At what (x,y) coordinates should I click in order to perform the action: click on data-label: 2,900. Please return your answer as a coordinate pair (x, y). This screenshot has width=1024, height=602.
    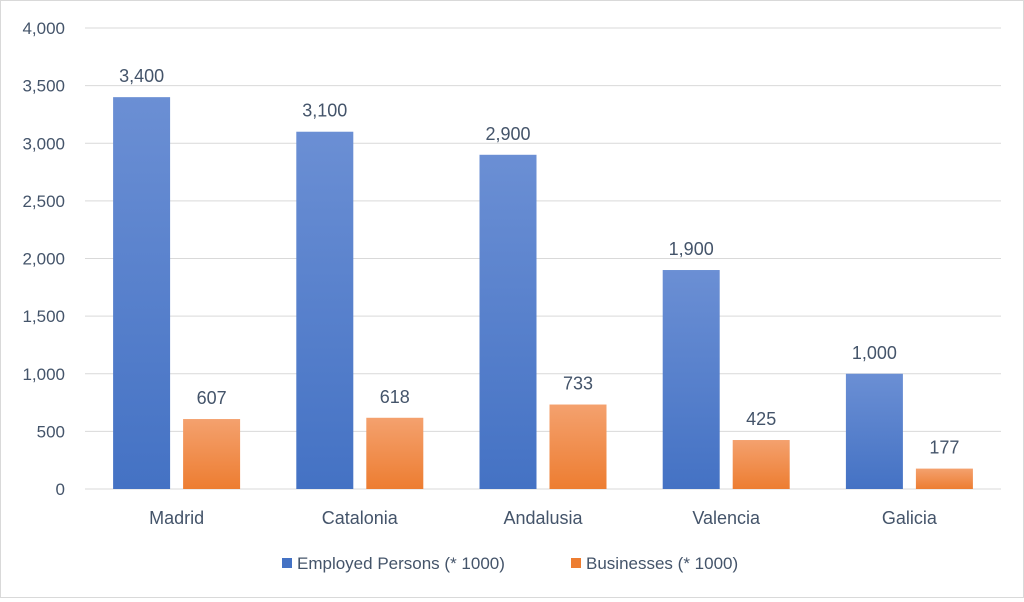
    Looking at the image, I should click on (507, 134).